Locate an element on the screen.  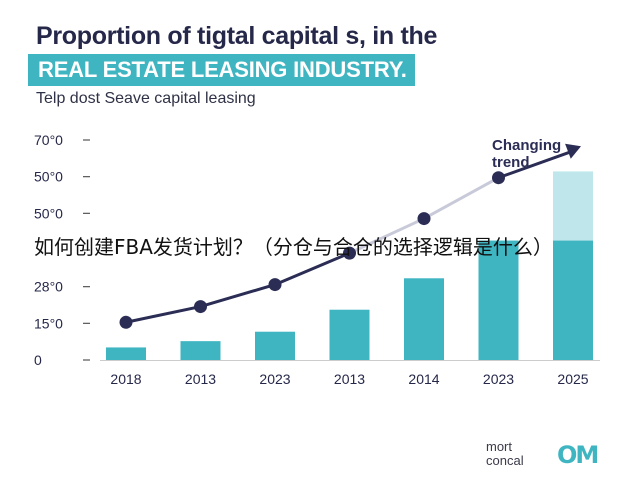
y-tick-label: 0 is located at coordinates (38, 360).